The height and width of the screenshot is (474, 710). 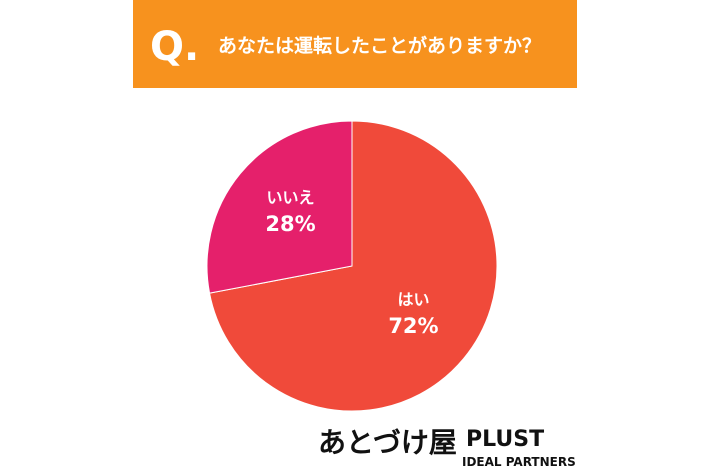 I want to click on logo-right-sub: IDEAL PARTNERS, so click(x=519, y=462).